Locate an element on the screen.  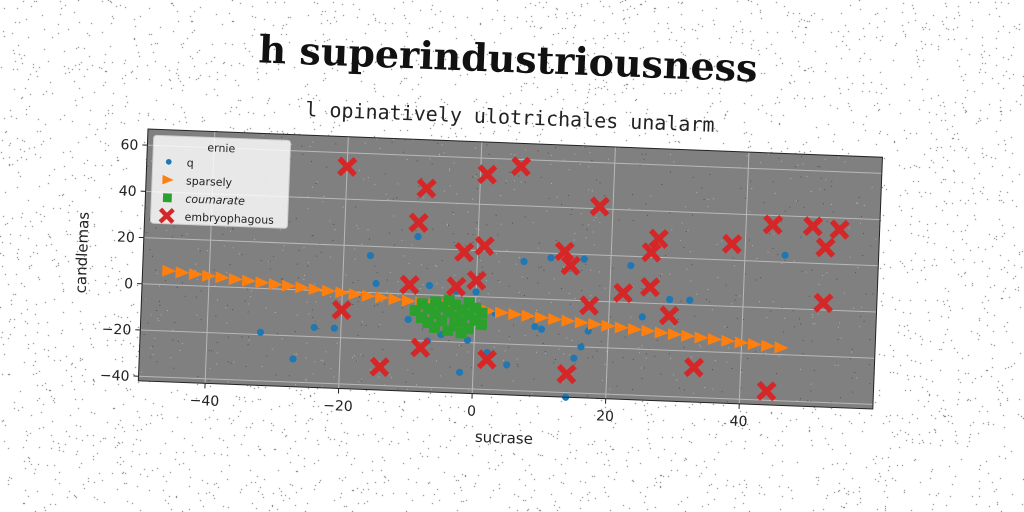
y-tick-label: −20 is located at coordinates (116, 330).